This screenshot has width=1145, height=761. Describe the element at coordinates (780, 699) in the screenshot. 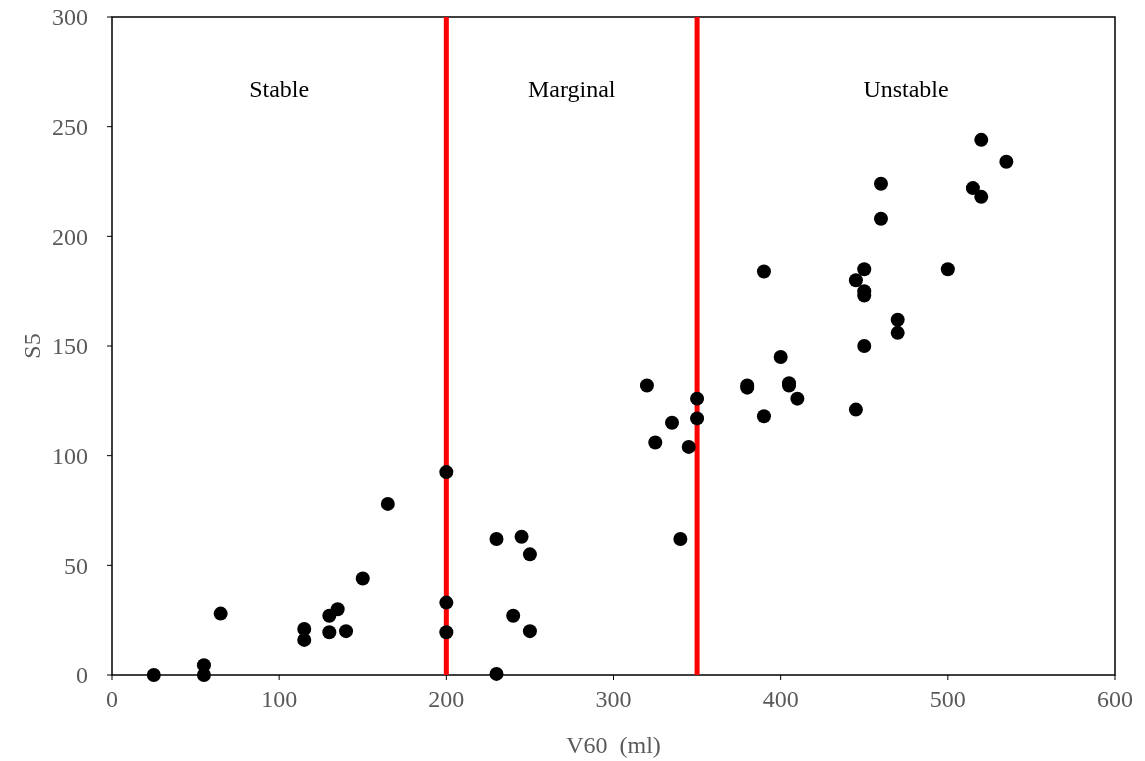

I see `x-tick-label: 400` at that location.